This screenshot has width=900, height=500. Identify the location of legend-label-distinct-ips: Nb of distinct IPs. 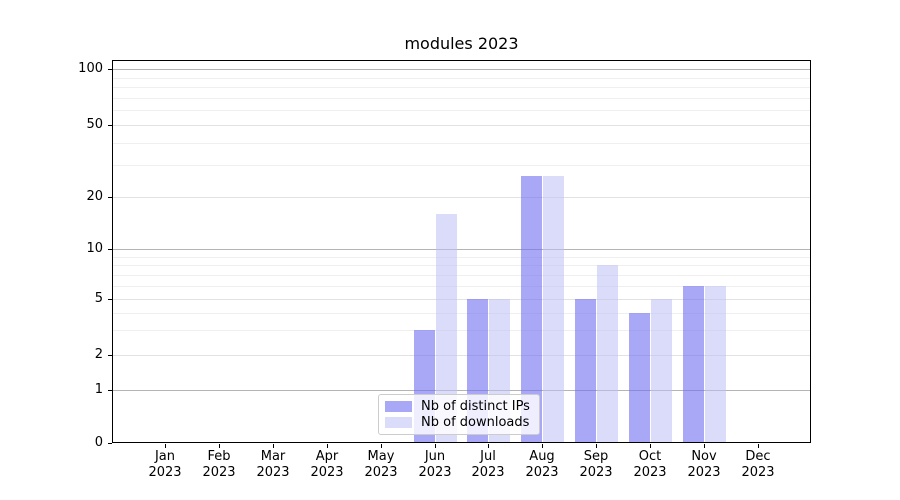
(475, 406).